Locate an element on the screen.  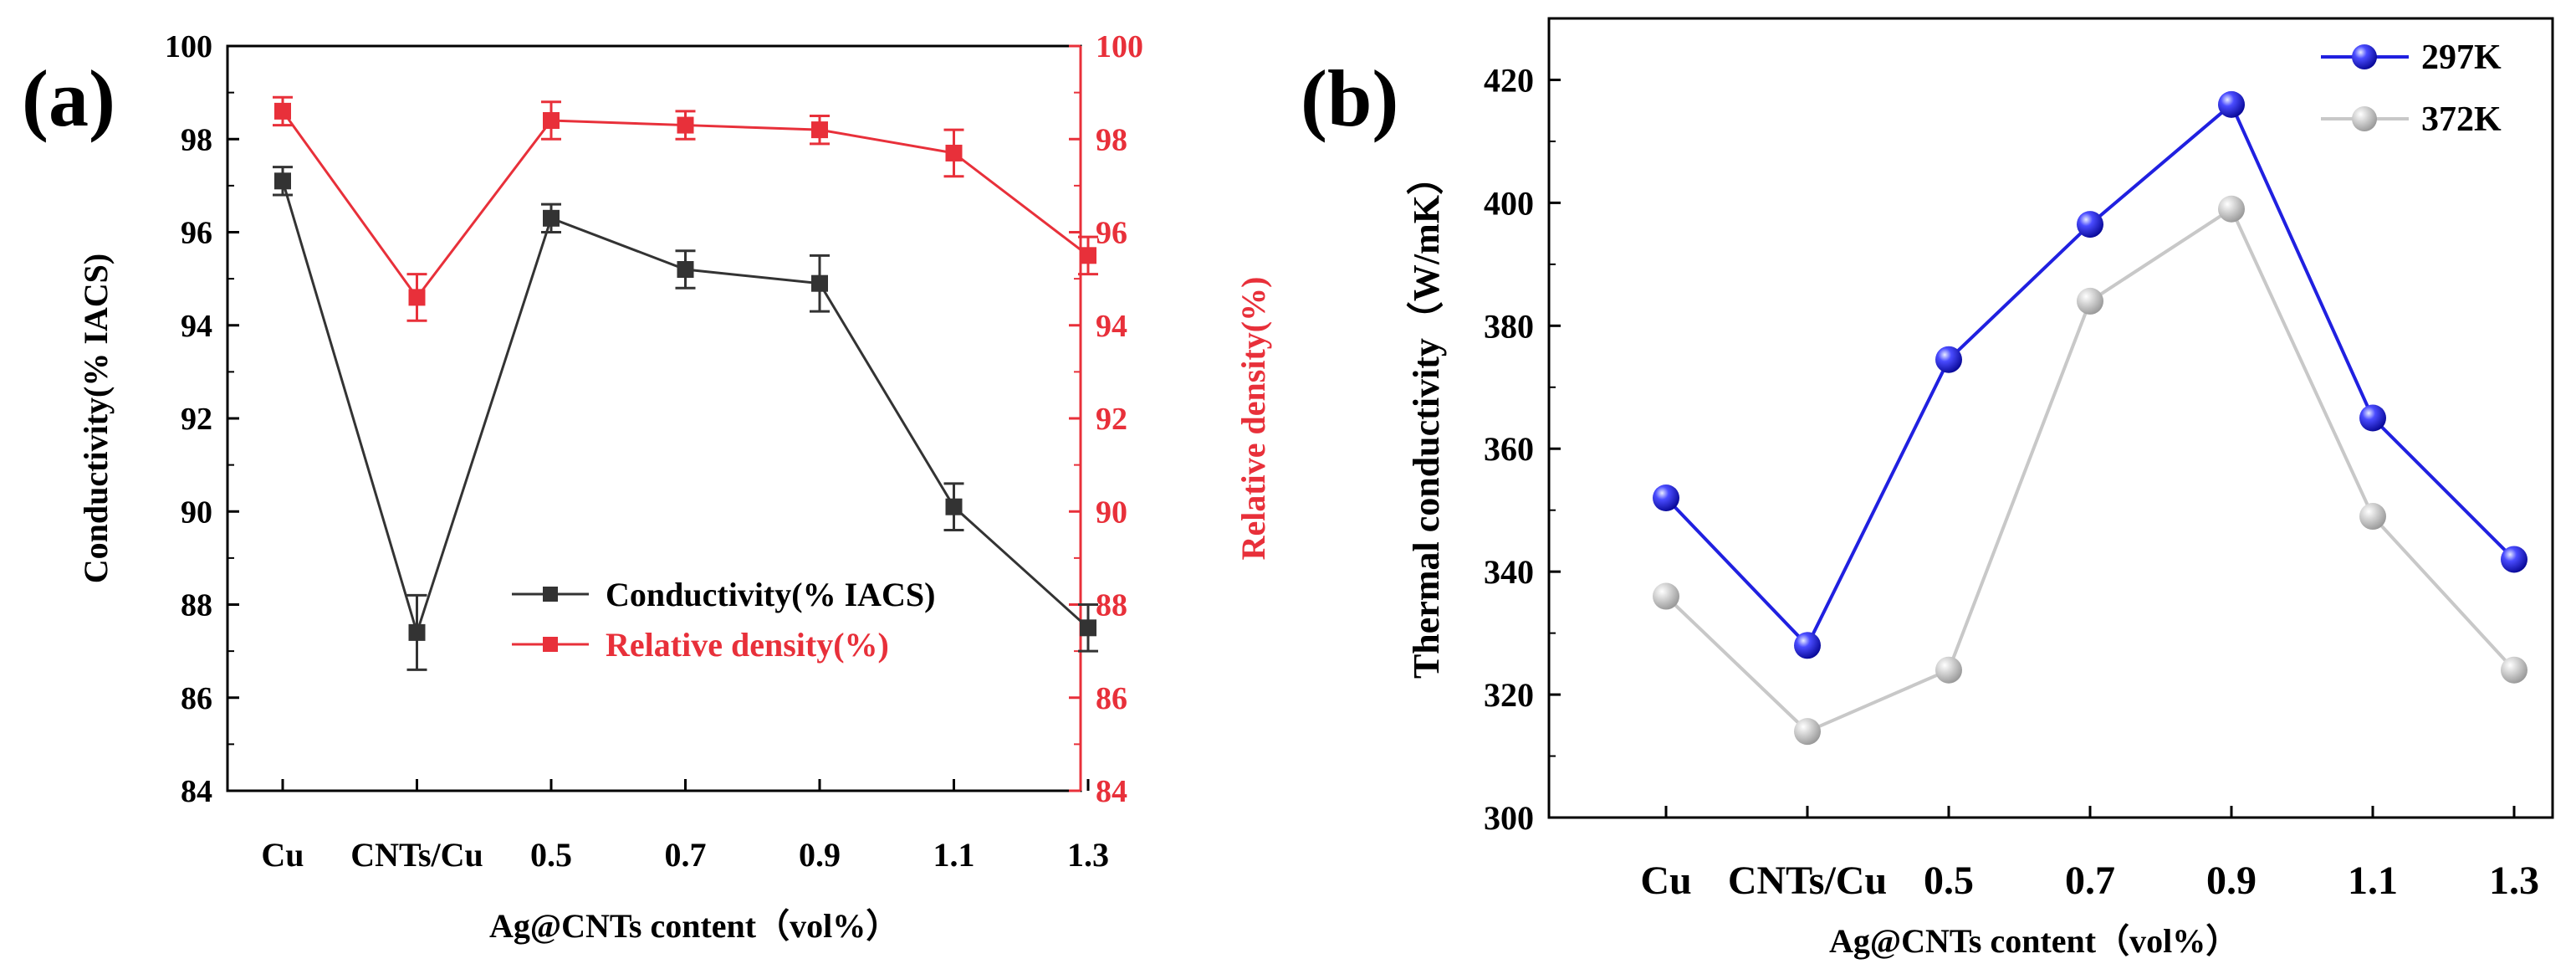
y-tick-label-86: 86 is located at coordinates (196, 698).